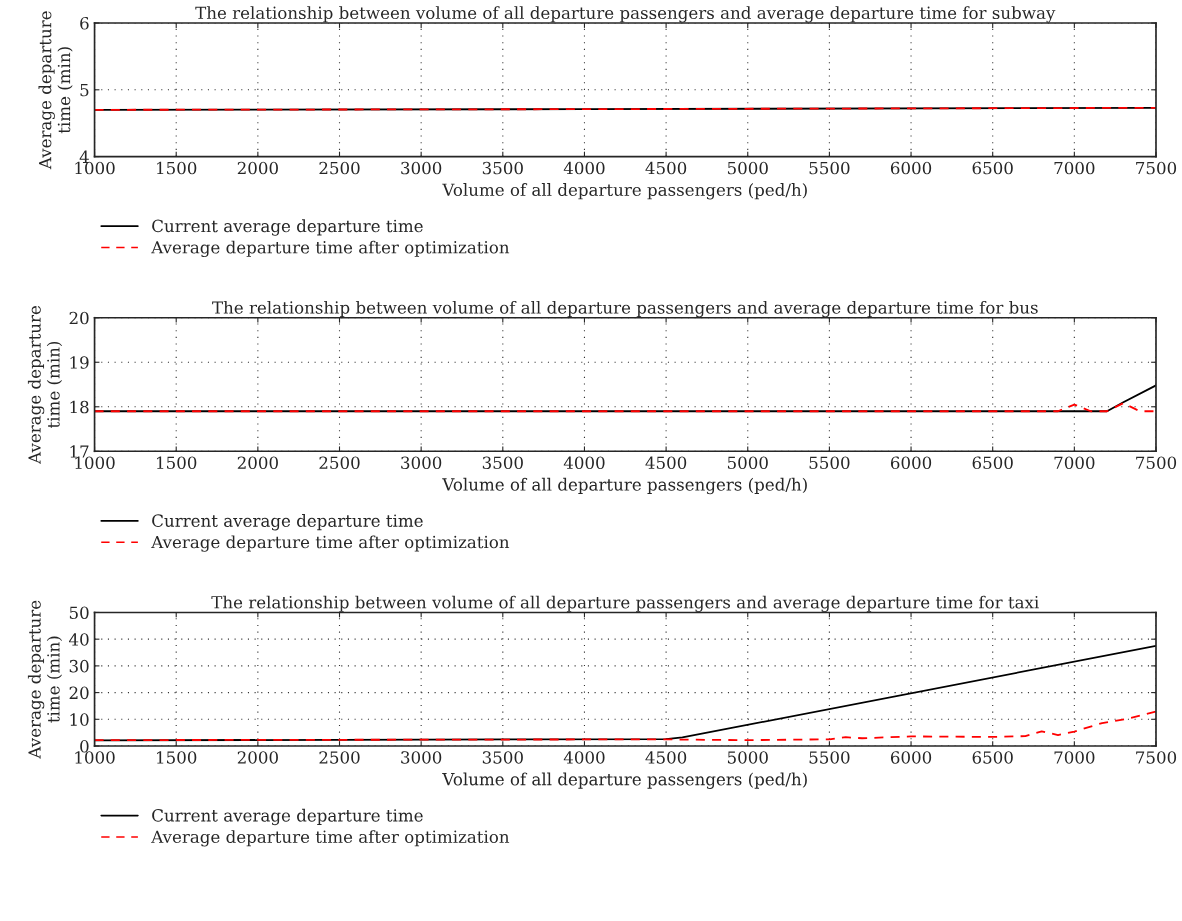 This screenshot has width=1182, height=921. What do you see at coordinates (79, 613) in the screenshot?
I see `y-tick-label: 50` at bounding box center [79, 613].